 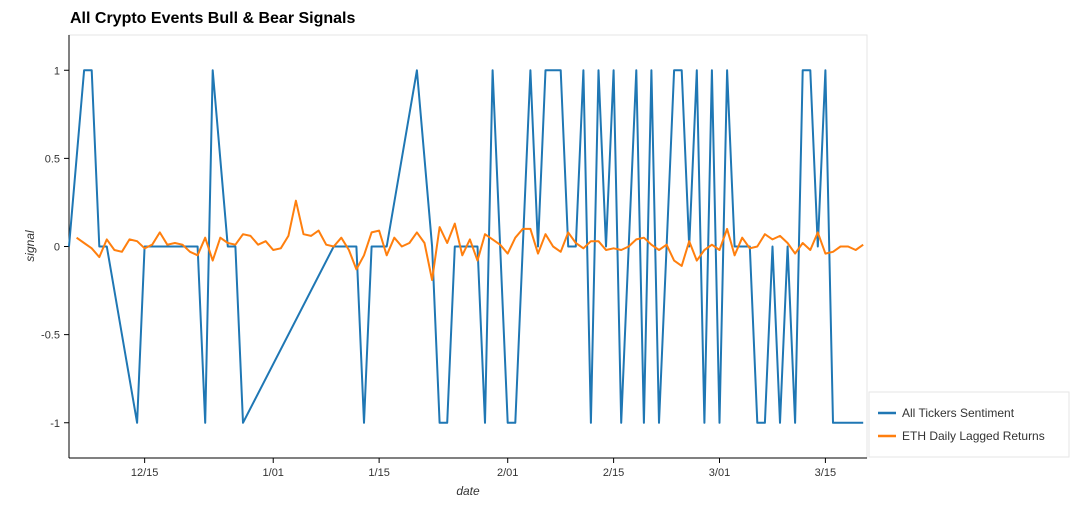 I want to click on y-axis-label: signal, so click(x=30, y=246).